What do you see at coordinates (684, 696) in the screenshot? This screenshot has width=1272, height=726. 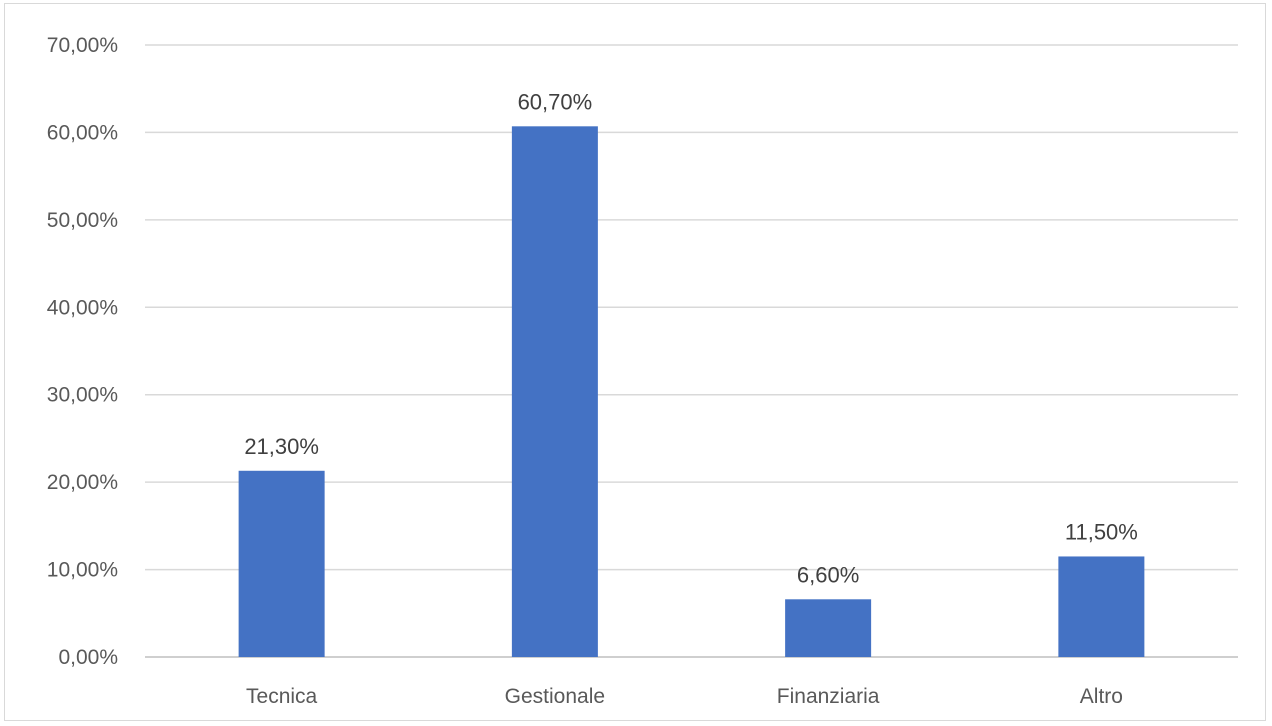 I see `category-labels: Tecnica Gestionale Finanziaria Altro` at bounding box center [684, 696].